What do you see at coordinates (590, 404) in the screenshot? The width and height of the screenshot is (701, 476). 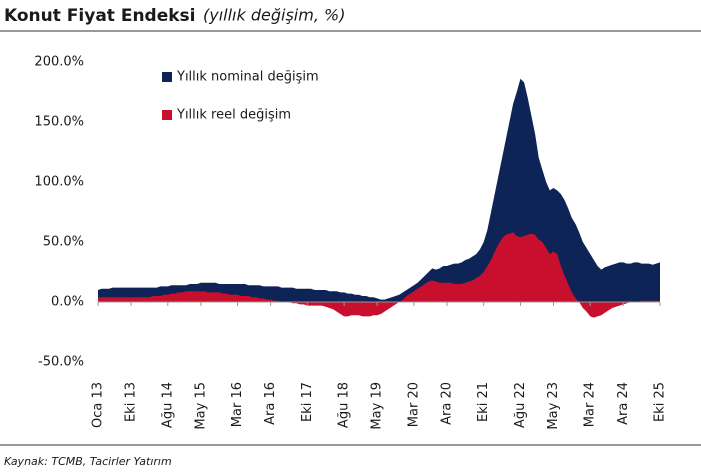 I see `x-tick-label: Mar 24` at bounding box center [590, 404].